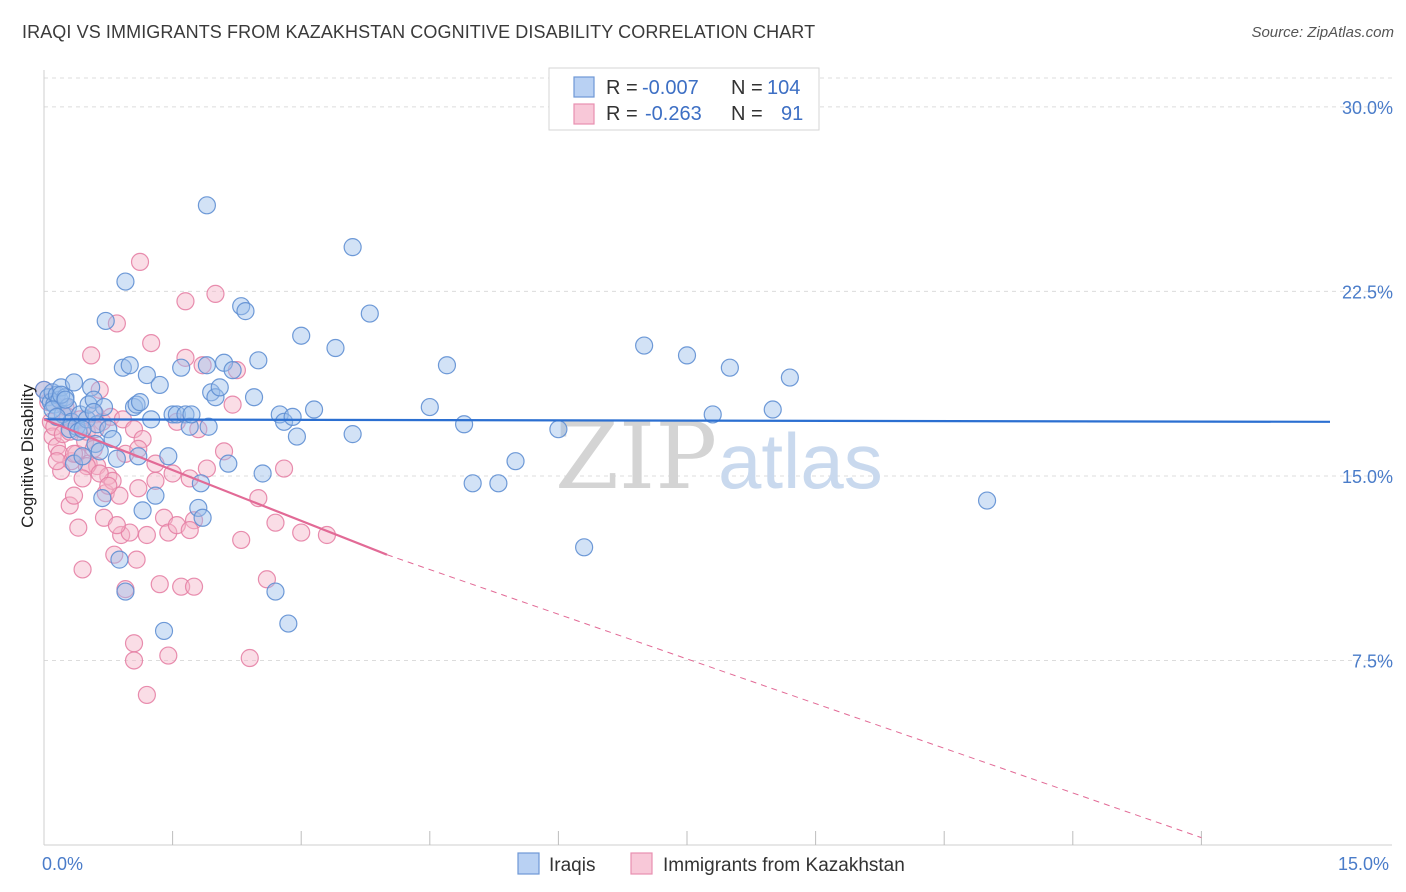 Image resolution: width=1406 pixels, height=892 pixels. Describe the element at coordinates (62, 864) in the screenshot. I see `x-tick-min: 0.0%` at that location.